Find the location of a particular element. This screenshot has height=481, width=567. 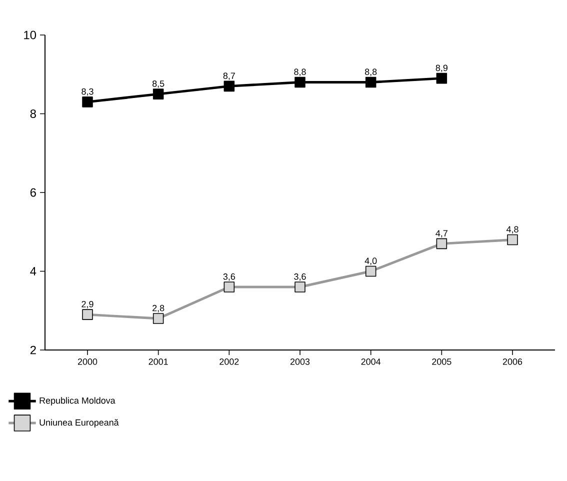

x-tick-label: 2004 is located at coordinates (371, 361).